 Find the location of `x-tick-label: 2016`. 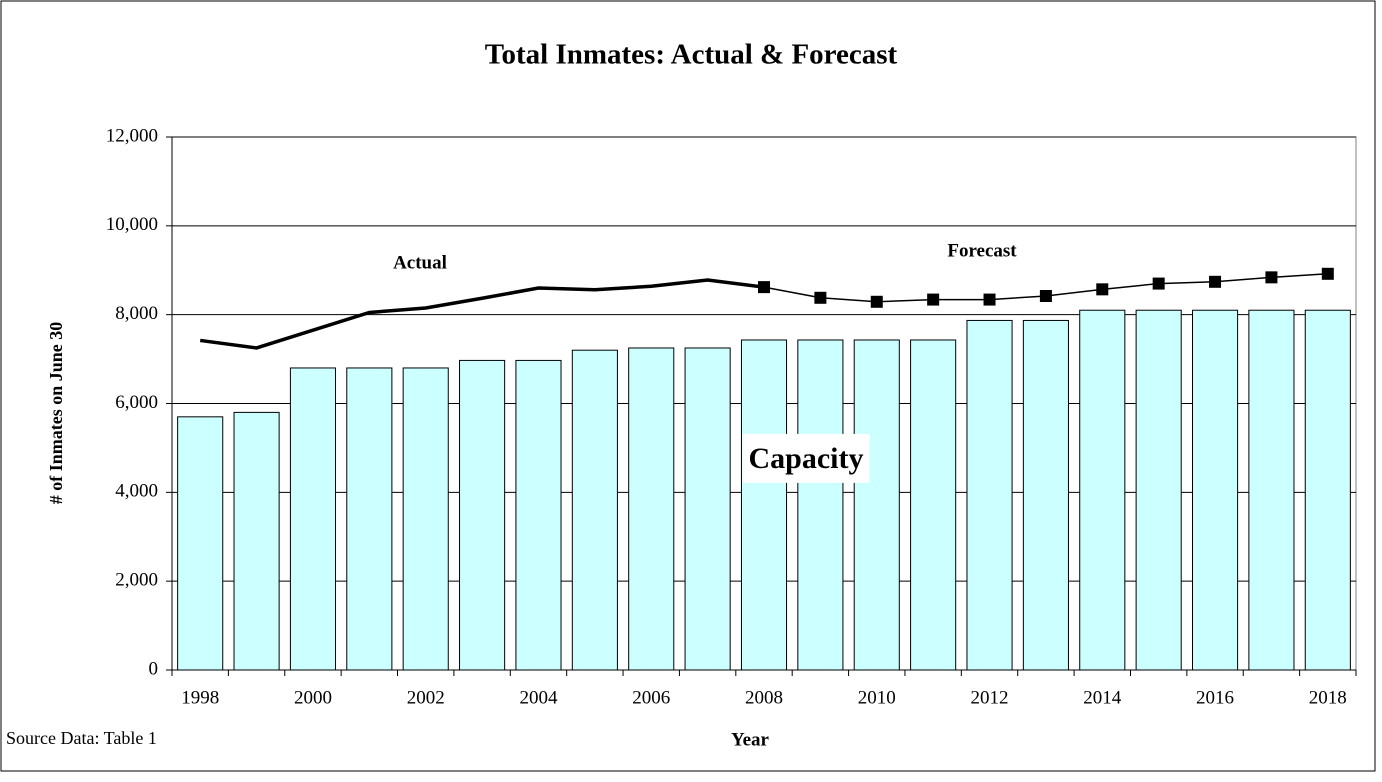

x-tick-label: 2016 is located at coordinates (1215, 697).